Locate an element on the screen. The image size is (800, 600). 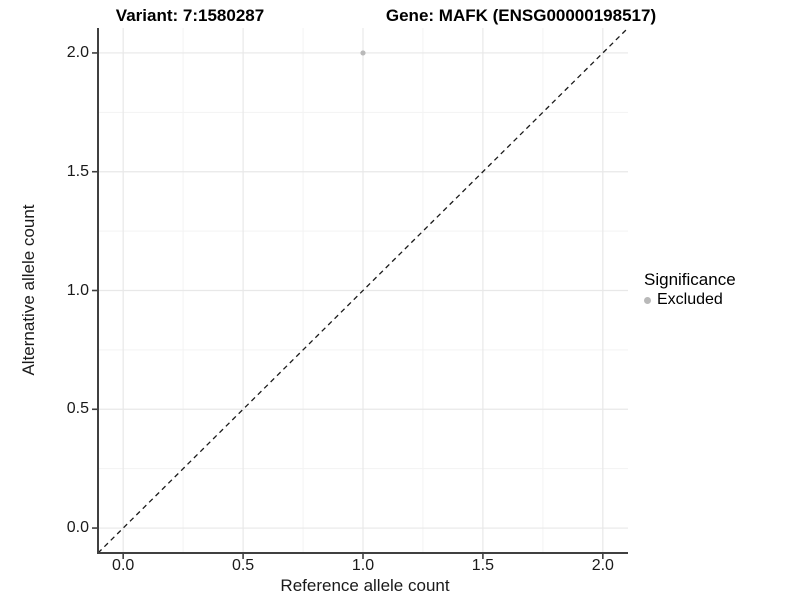
y-axis-title: Alternative allele count is located at coordinates (28, 290).